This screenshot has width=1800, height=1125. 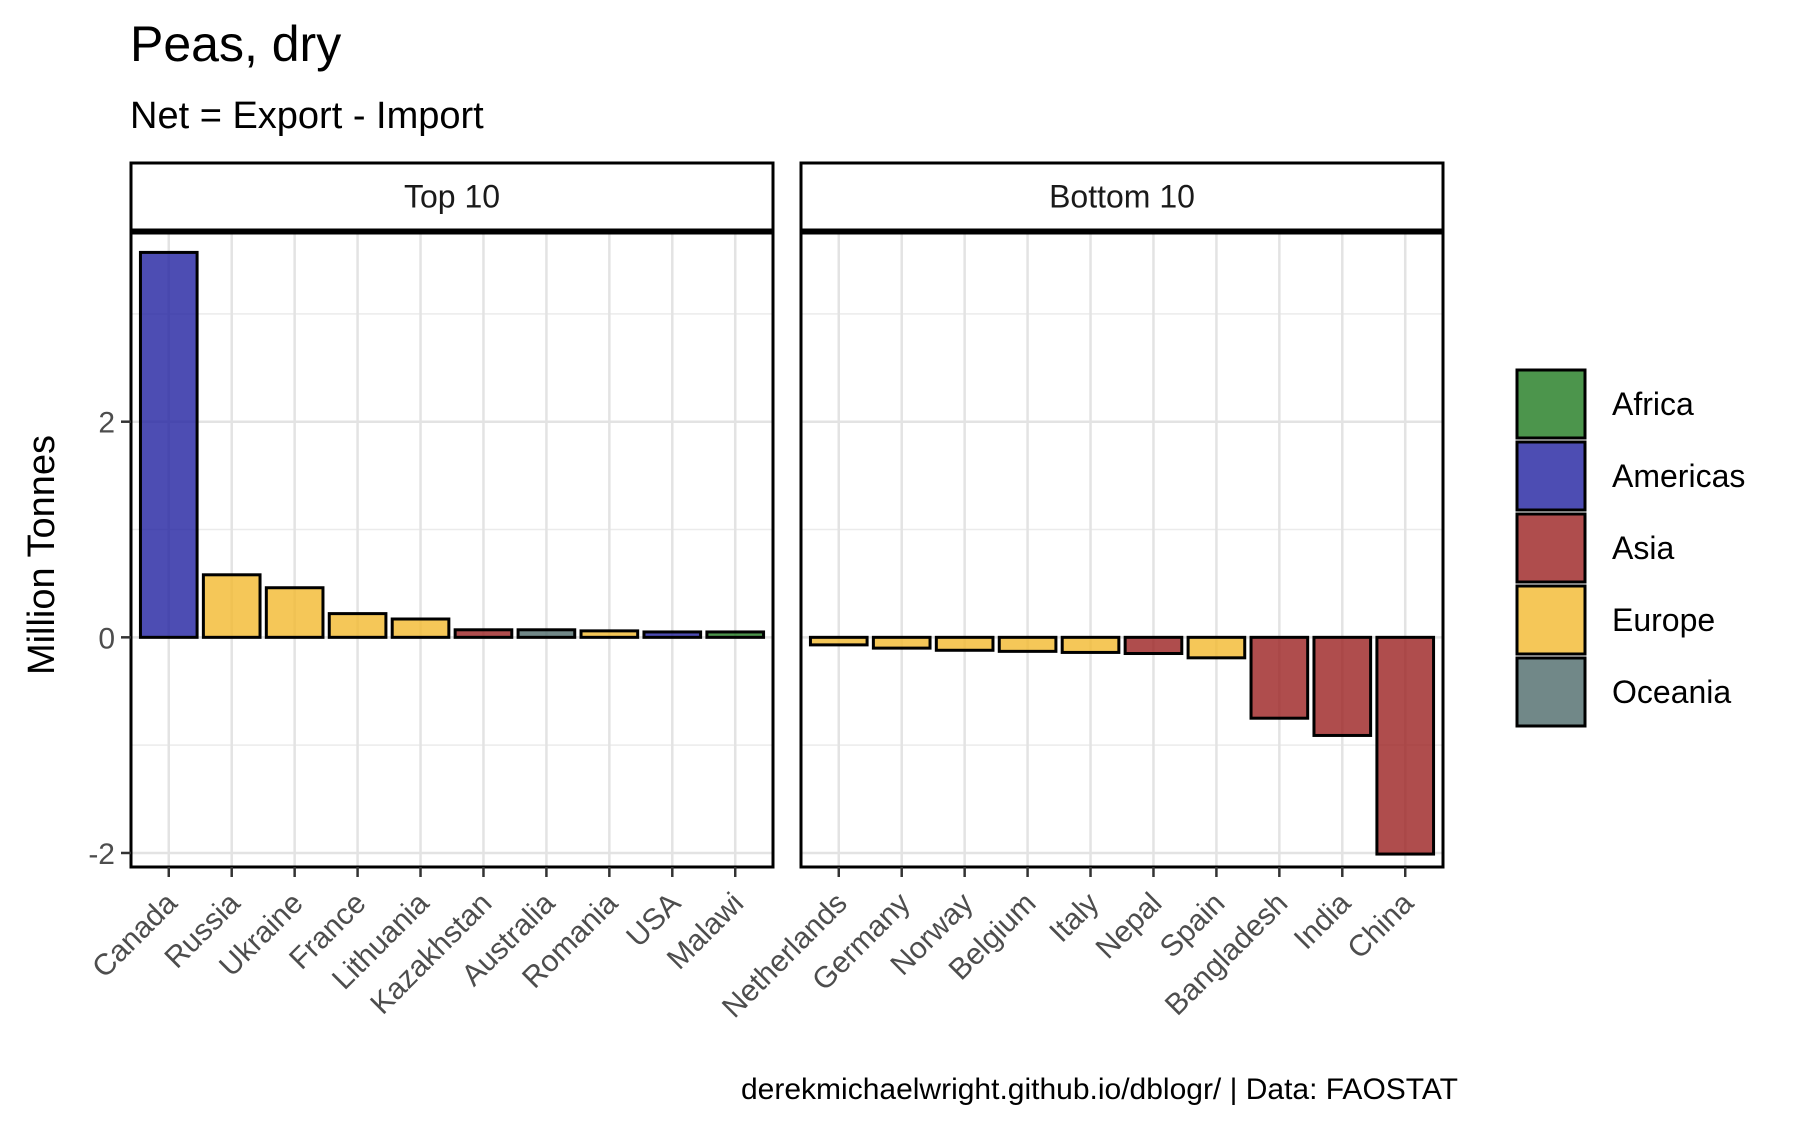 What do you see at coordinates (735, 634) in the screenshot?
I see `bar-malawi` at bounding box center [735, 634].